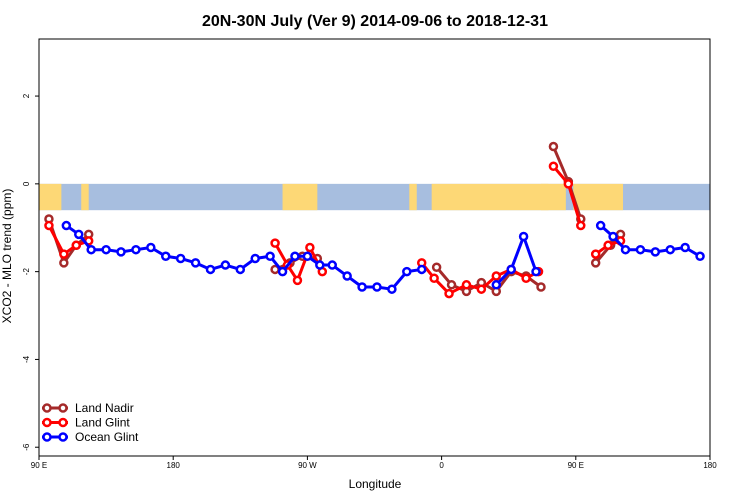  What do you see at coordinates (104, 408) in the screenshot?
I see `legend-label: Land Nadir` at bounding box center [104, 408].